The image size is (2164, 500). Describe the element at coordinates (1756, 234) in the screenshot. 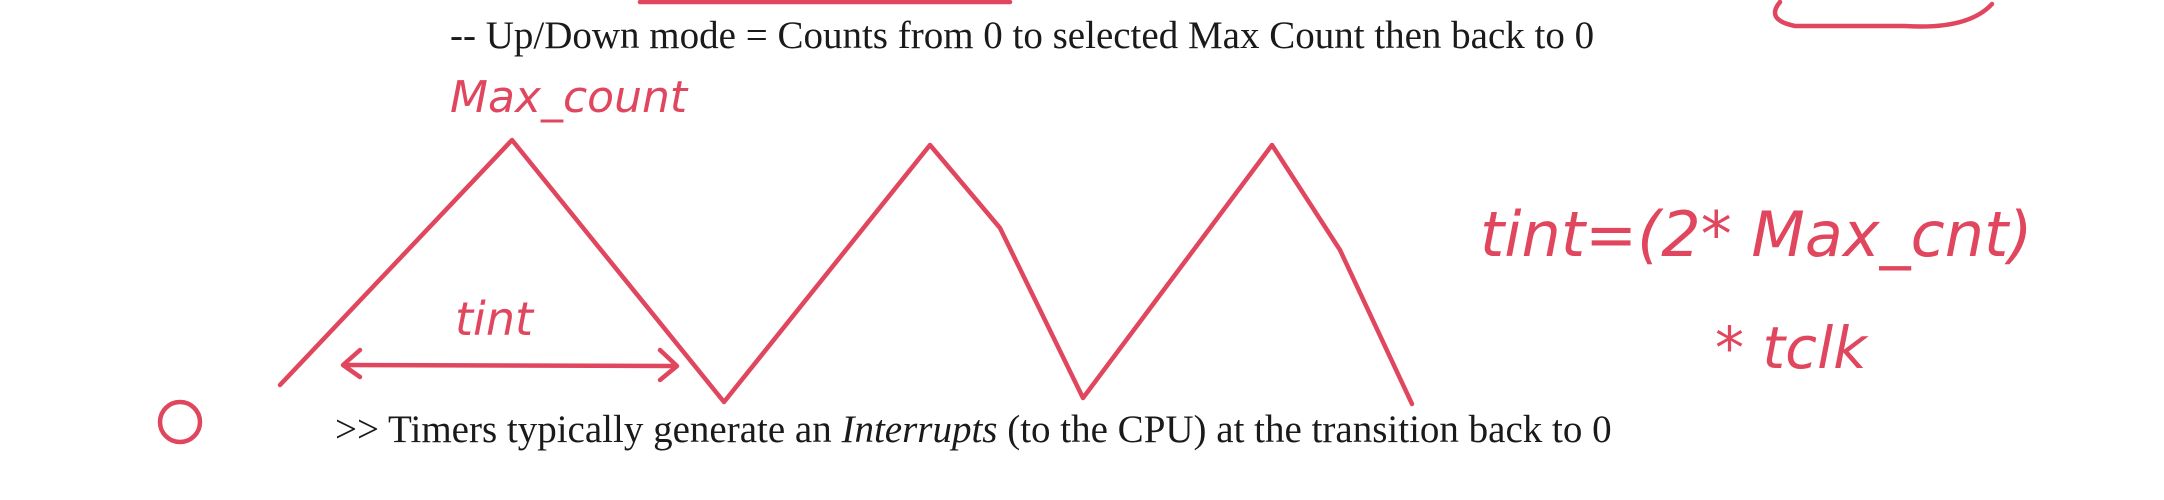

I see `tint-formula-line1: tint=(2* Max_cnt)` at that location.